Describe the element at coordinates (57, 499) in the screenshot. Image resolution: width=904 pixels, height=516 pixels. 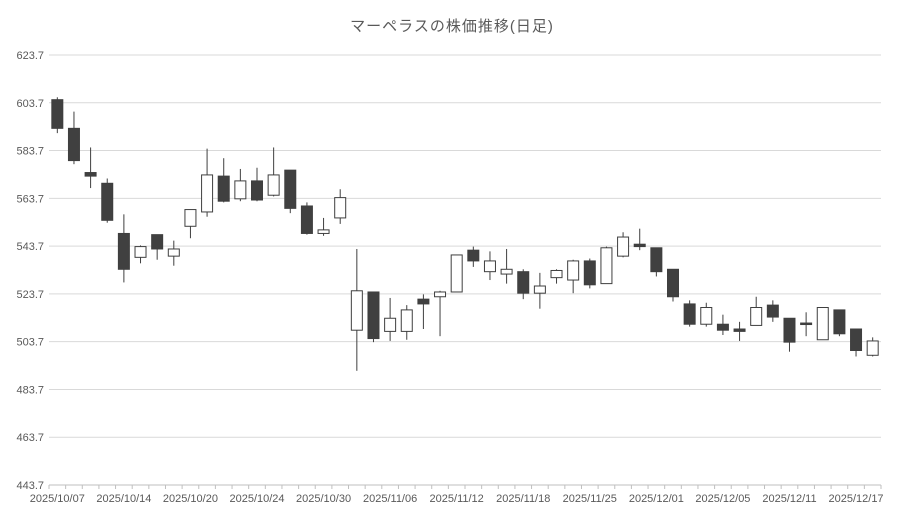
I see `x-axis-label: 2025/10/07` at that location.